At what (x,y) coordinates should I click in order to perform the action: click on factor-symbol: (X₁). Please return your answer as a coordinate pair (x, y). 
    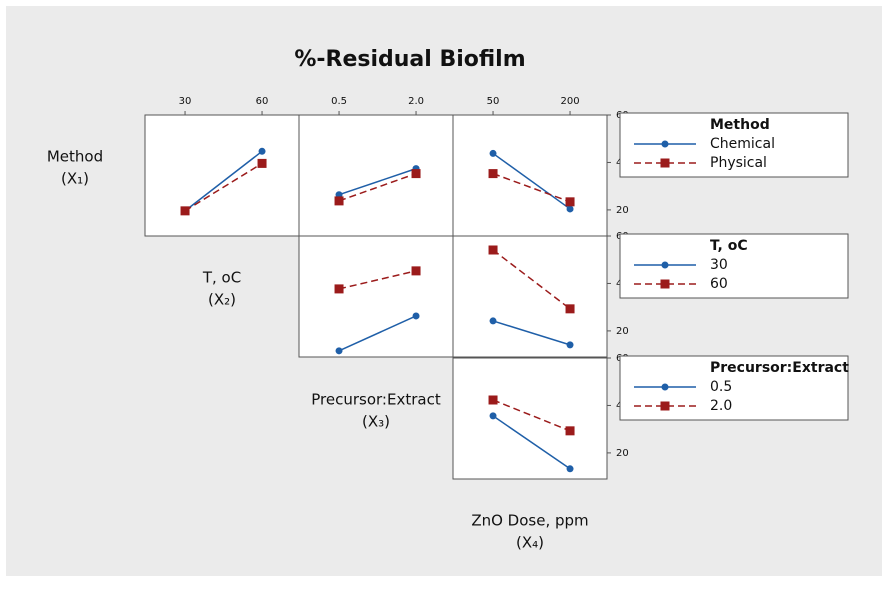
    Looking at the image, I should click on (75, 179).